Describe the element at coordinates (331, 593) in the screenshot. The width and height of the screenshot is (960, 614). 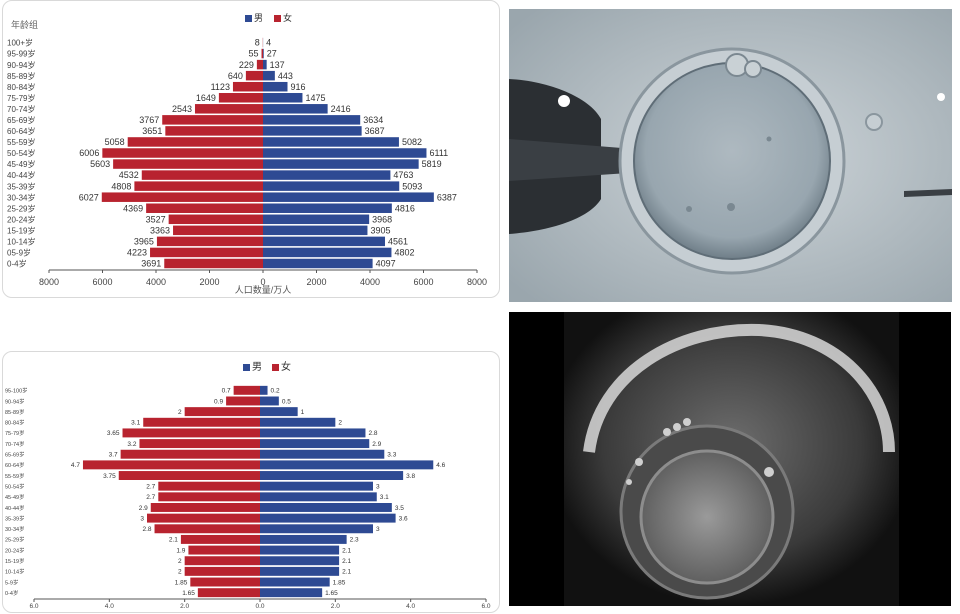
I see `data-label-male: 1.65` at that location.